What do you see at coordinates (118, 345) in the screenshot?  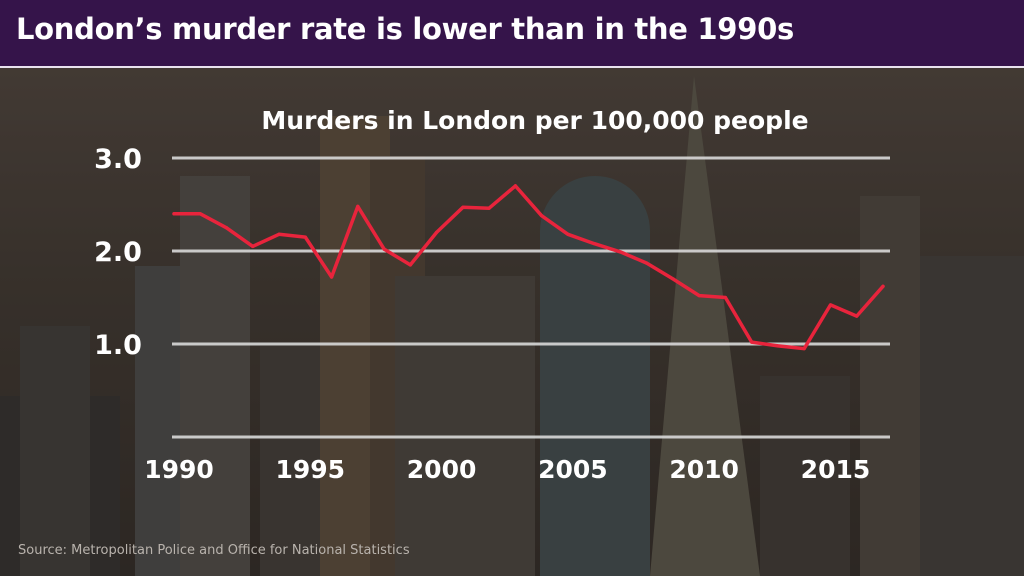 I see `y-tick-label: 1.0` at bounding box center [118, 345].